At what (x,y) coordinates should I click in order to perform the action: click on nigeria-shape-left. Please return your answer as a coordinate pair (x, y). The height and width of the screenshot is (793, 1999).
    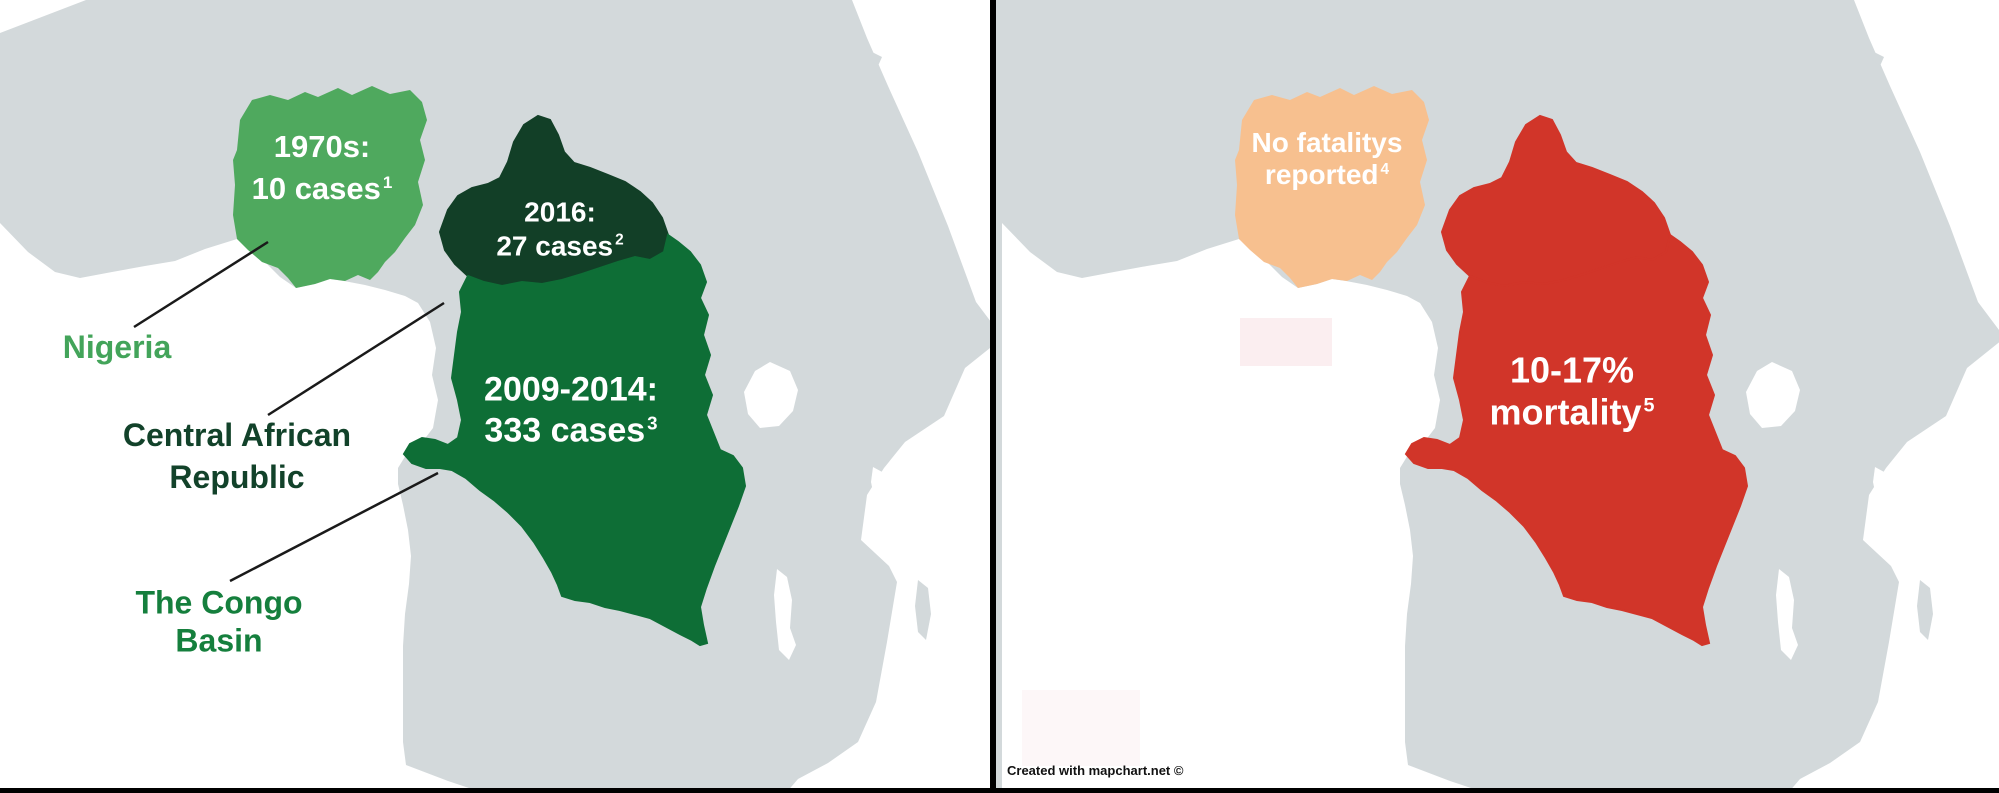
    Looking at the image, I should click on (330, 187).